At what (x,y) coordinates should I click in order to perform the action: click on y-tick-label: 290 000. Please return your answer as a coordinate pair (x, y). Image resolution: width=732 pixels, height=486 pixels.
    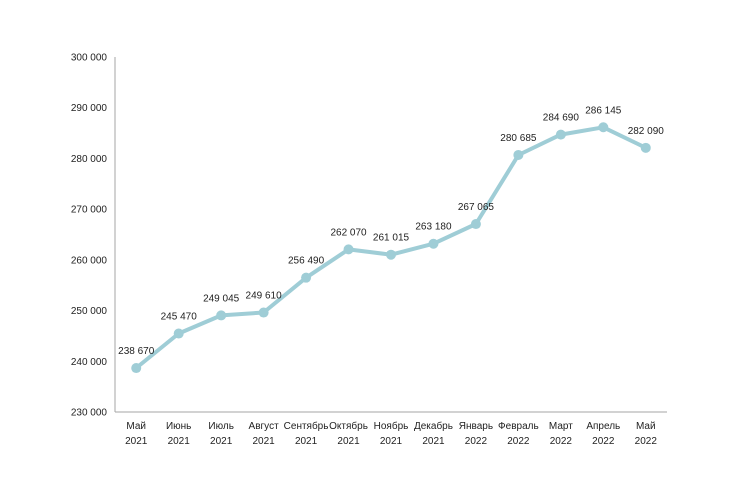
    Looking at the image, I should click on (89, 108).